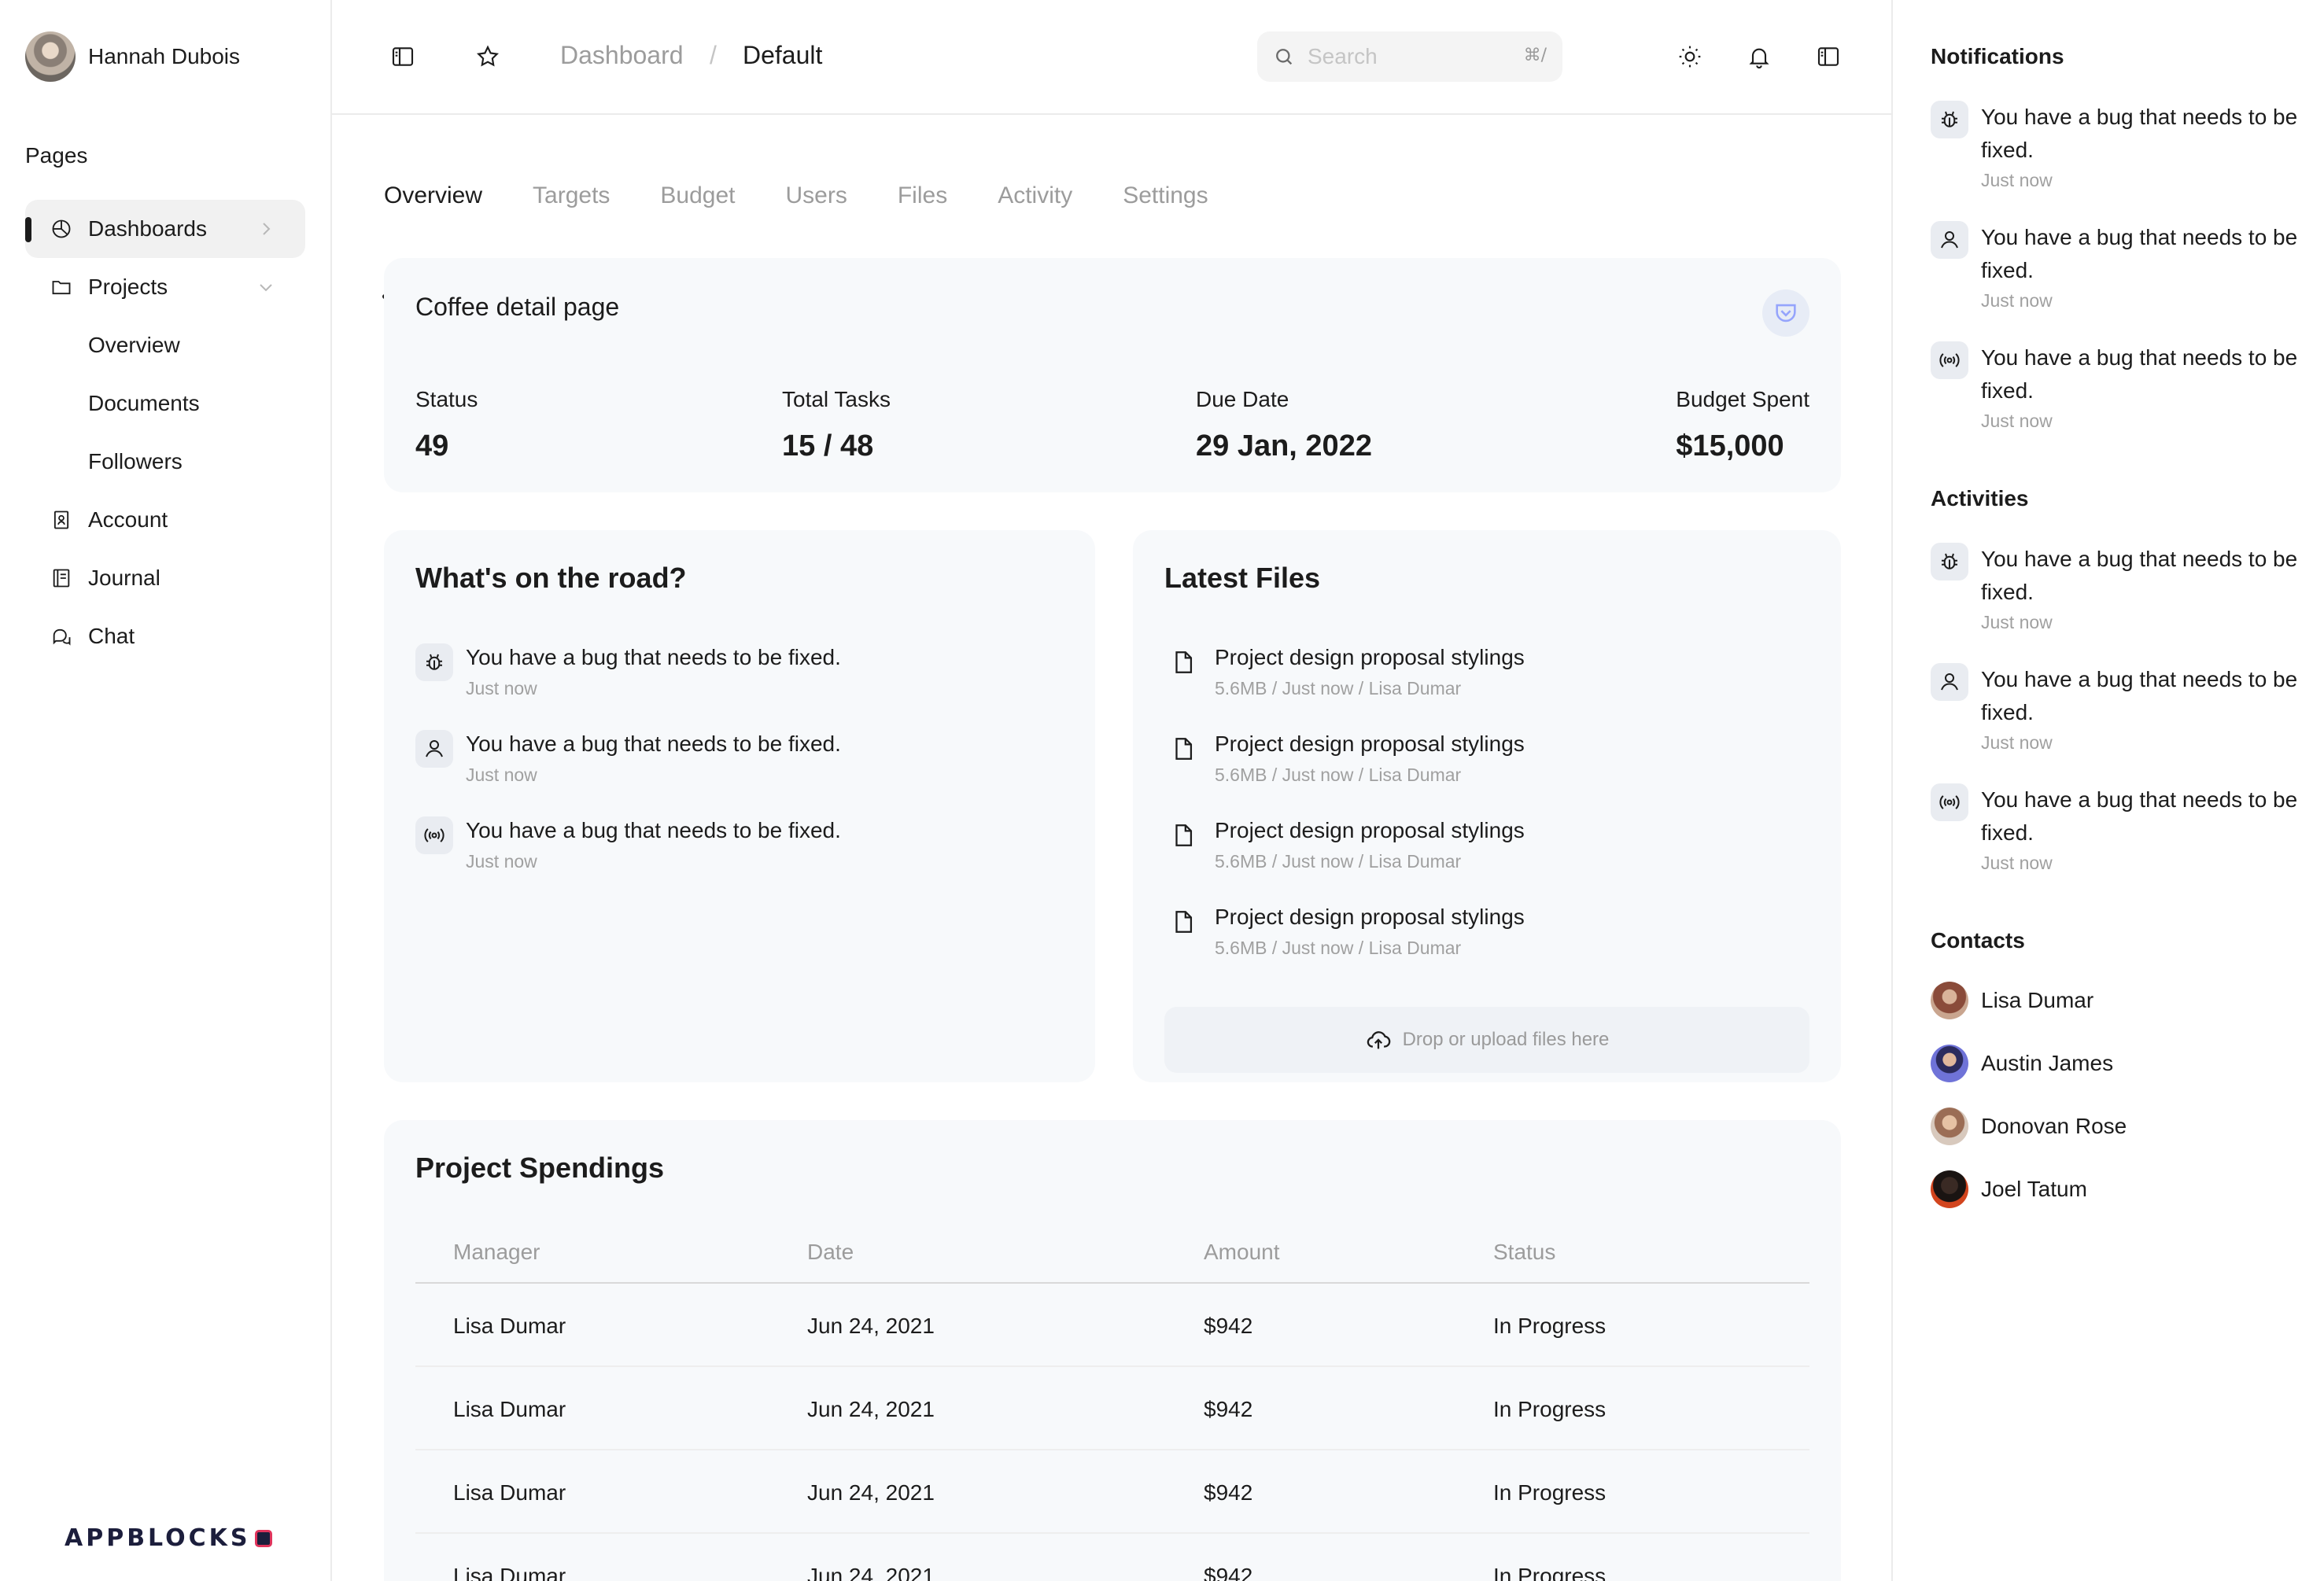 This screenshot has width=2324, height=1581. What do you see at coordinates (165, 56) in the screenshot?
I see `user-name: Hannah Dubois` at bounding box center [165, 56].